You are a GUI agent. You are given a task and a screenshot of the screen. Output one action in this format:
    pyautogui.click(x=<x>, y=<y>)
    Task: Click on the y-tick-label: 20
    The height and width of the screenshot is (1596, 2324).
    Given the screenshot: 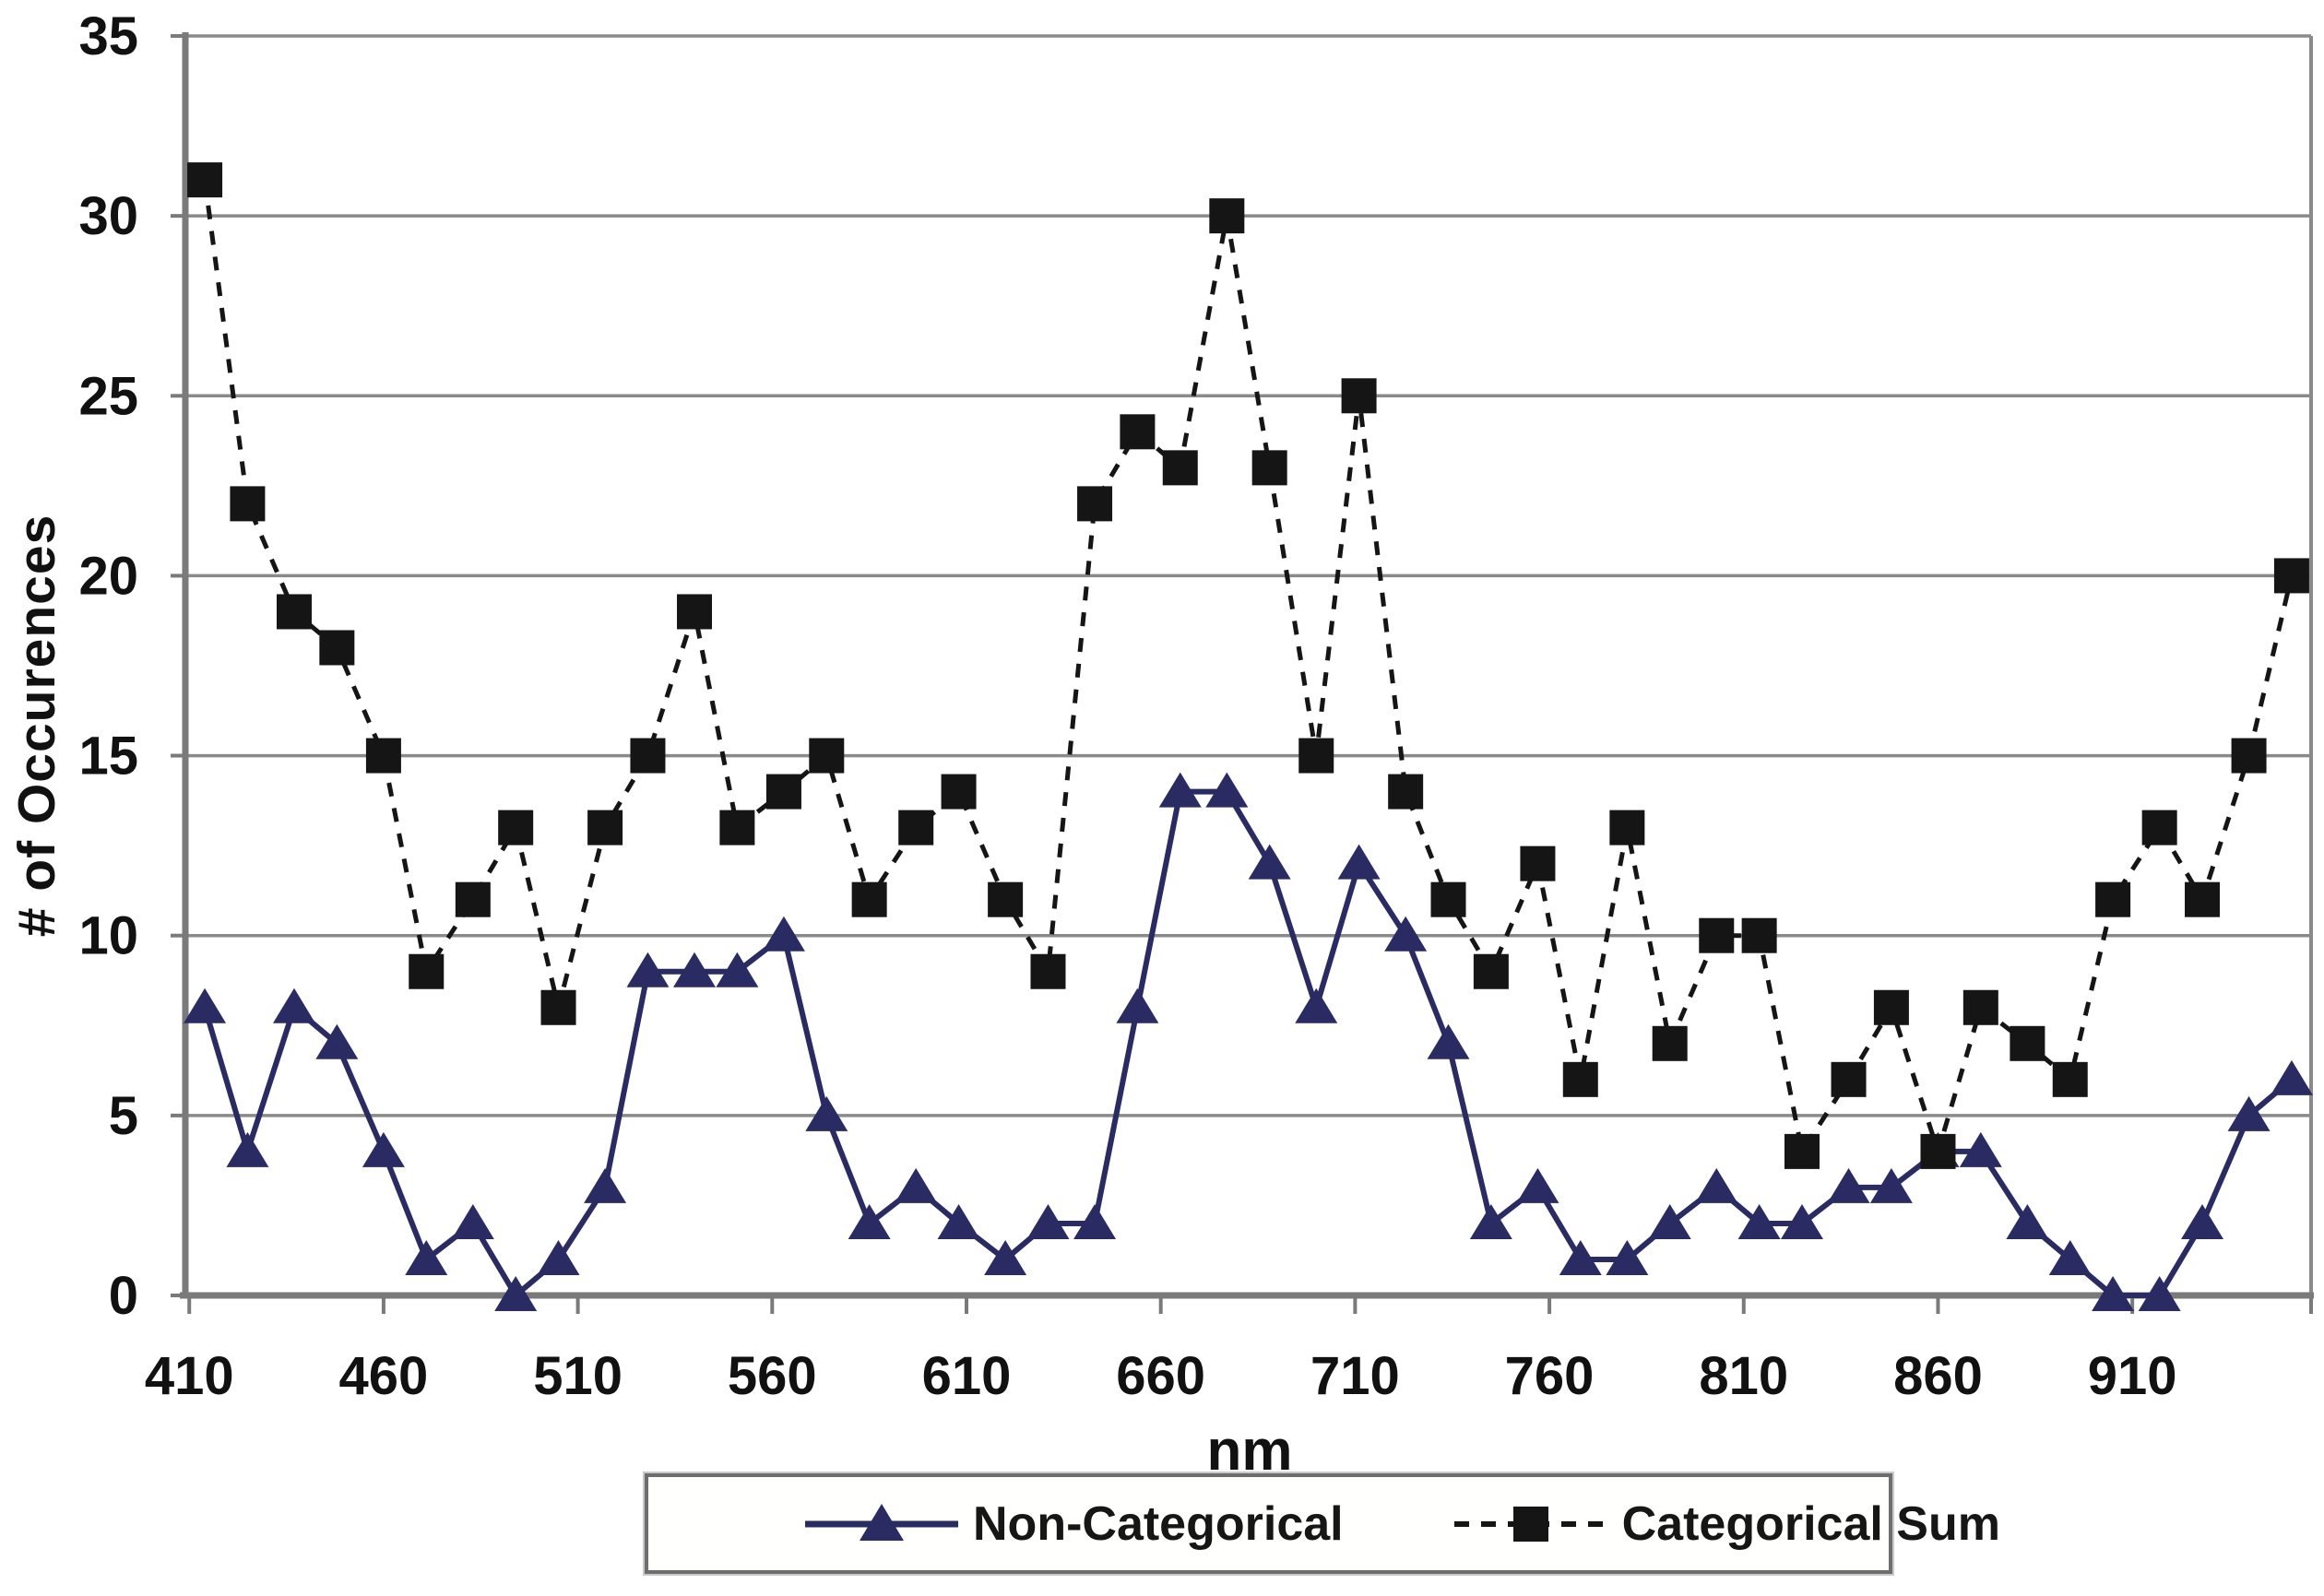 What is the action you would take?
    pyautogui.click(x=108, y=576)
    